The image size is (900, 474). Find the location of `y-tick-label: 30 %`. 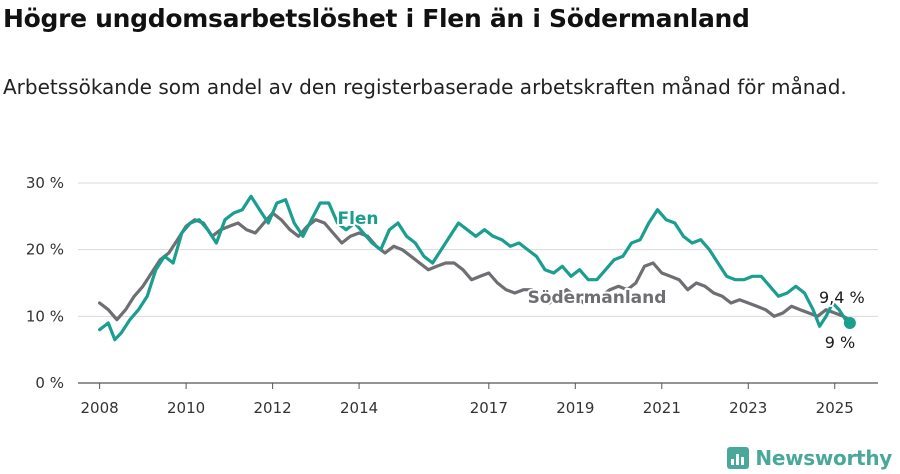

y-tick-label: 30 % is located at coordinates (45, 183).